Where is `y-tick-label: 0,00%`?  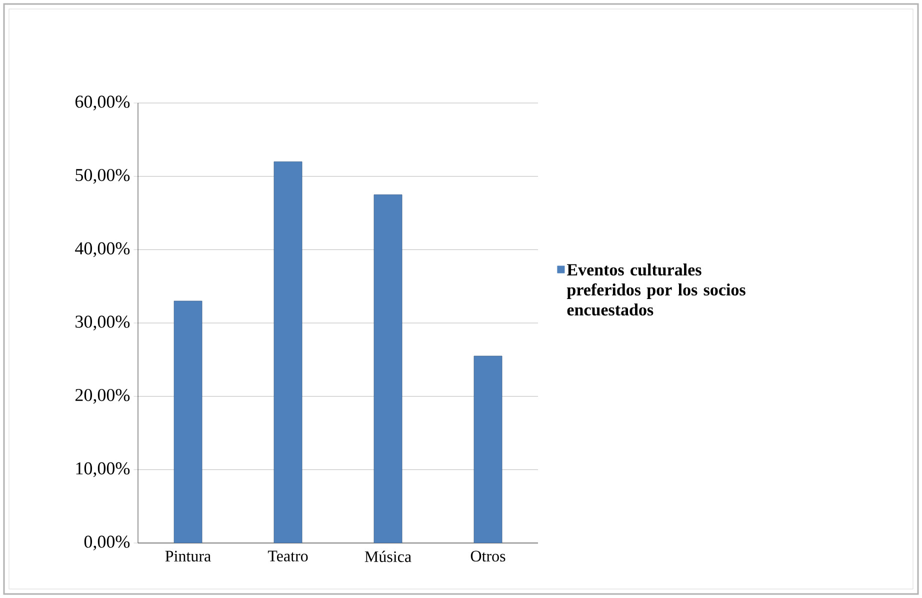
y-tick-label: 0,00% is located at coordinates (107, 543).